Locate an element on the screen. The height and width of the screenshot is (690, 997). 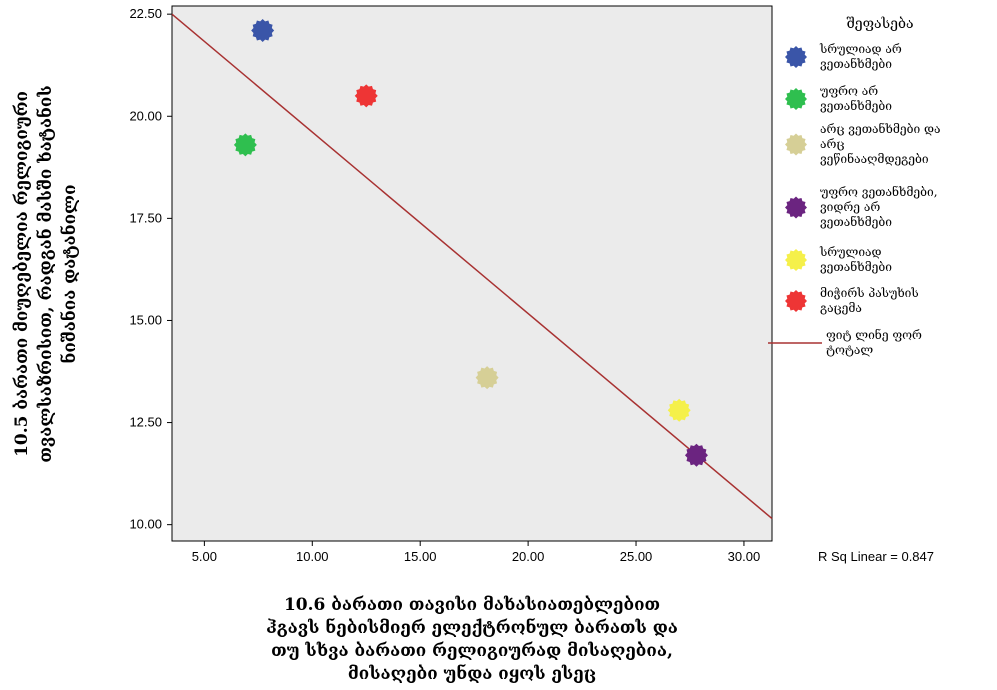
x-axis-title-line: ჰგავს ნებისმიერ ელექტრონულ ბარათს და is located at coordinates (472, 627).